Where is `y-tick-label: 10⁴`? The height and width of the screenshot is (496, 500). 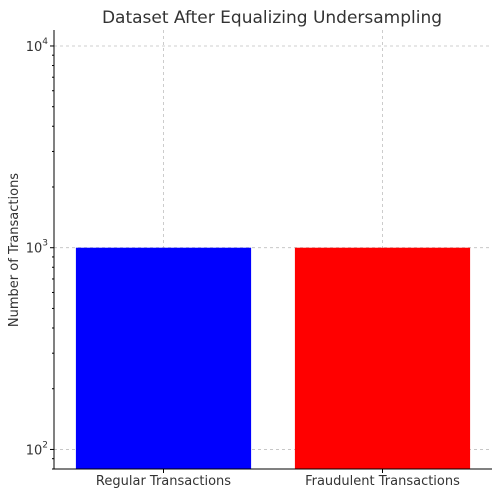
y-tick-label: 10⁴ is located at coordinates (37, 46).